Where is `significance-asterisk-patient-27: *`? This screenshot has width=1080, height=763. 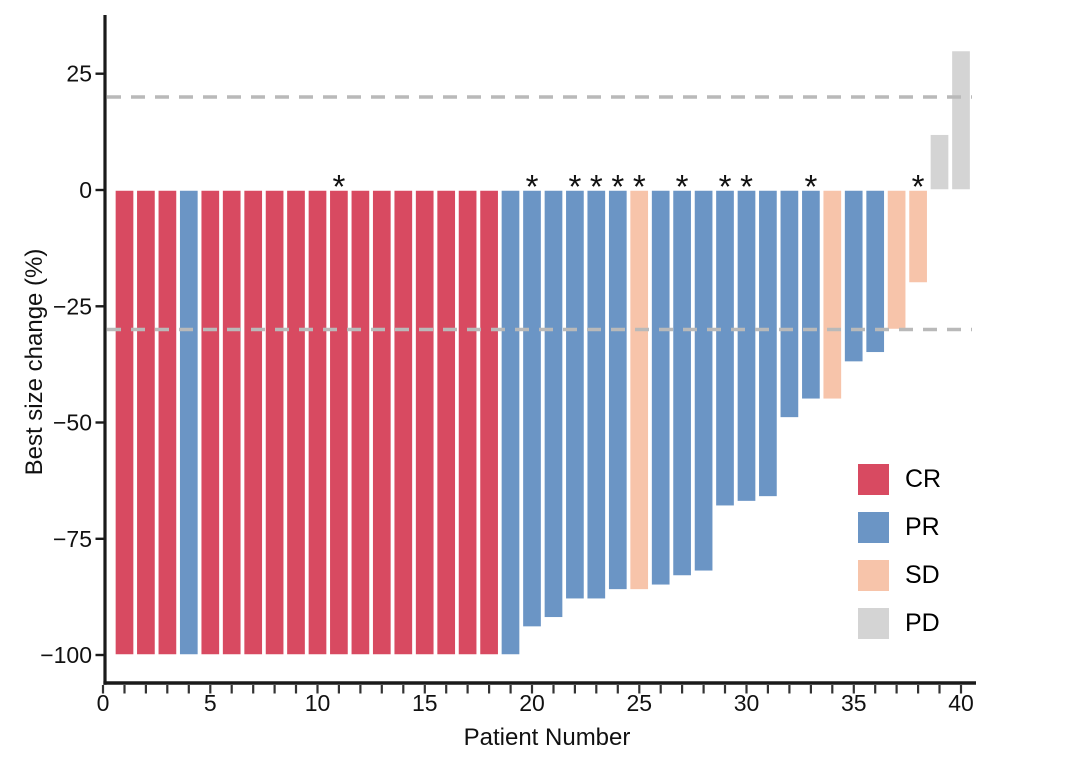 significance-asterisk-patient-27: * is located at coordinates (682, 186).